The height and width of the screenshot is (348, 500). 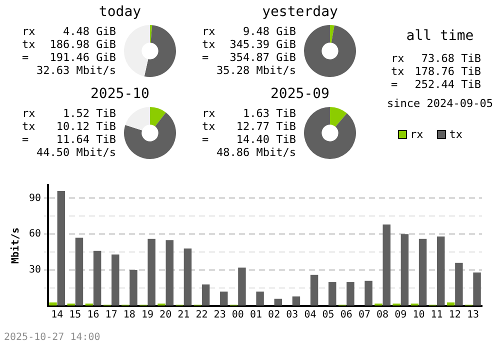 I want to click on text: all time, so click(x=440, y=36).